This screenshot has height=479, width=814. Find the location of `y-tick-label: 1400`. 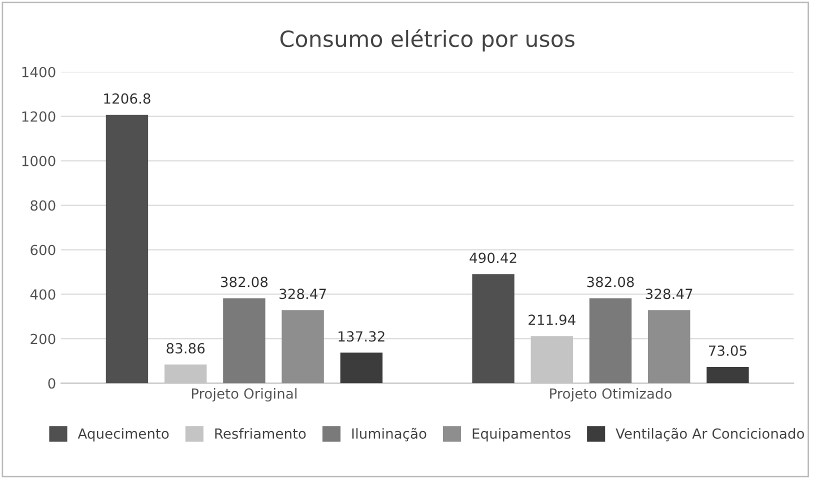

y-tick-label: 1400 is located at coordinates (39, 72).